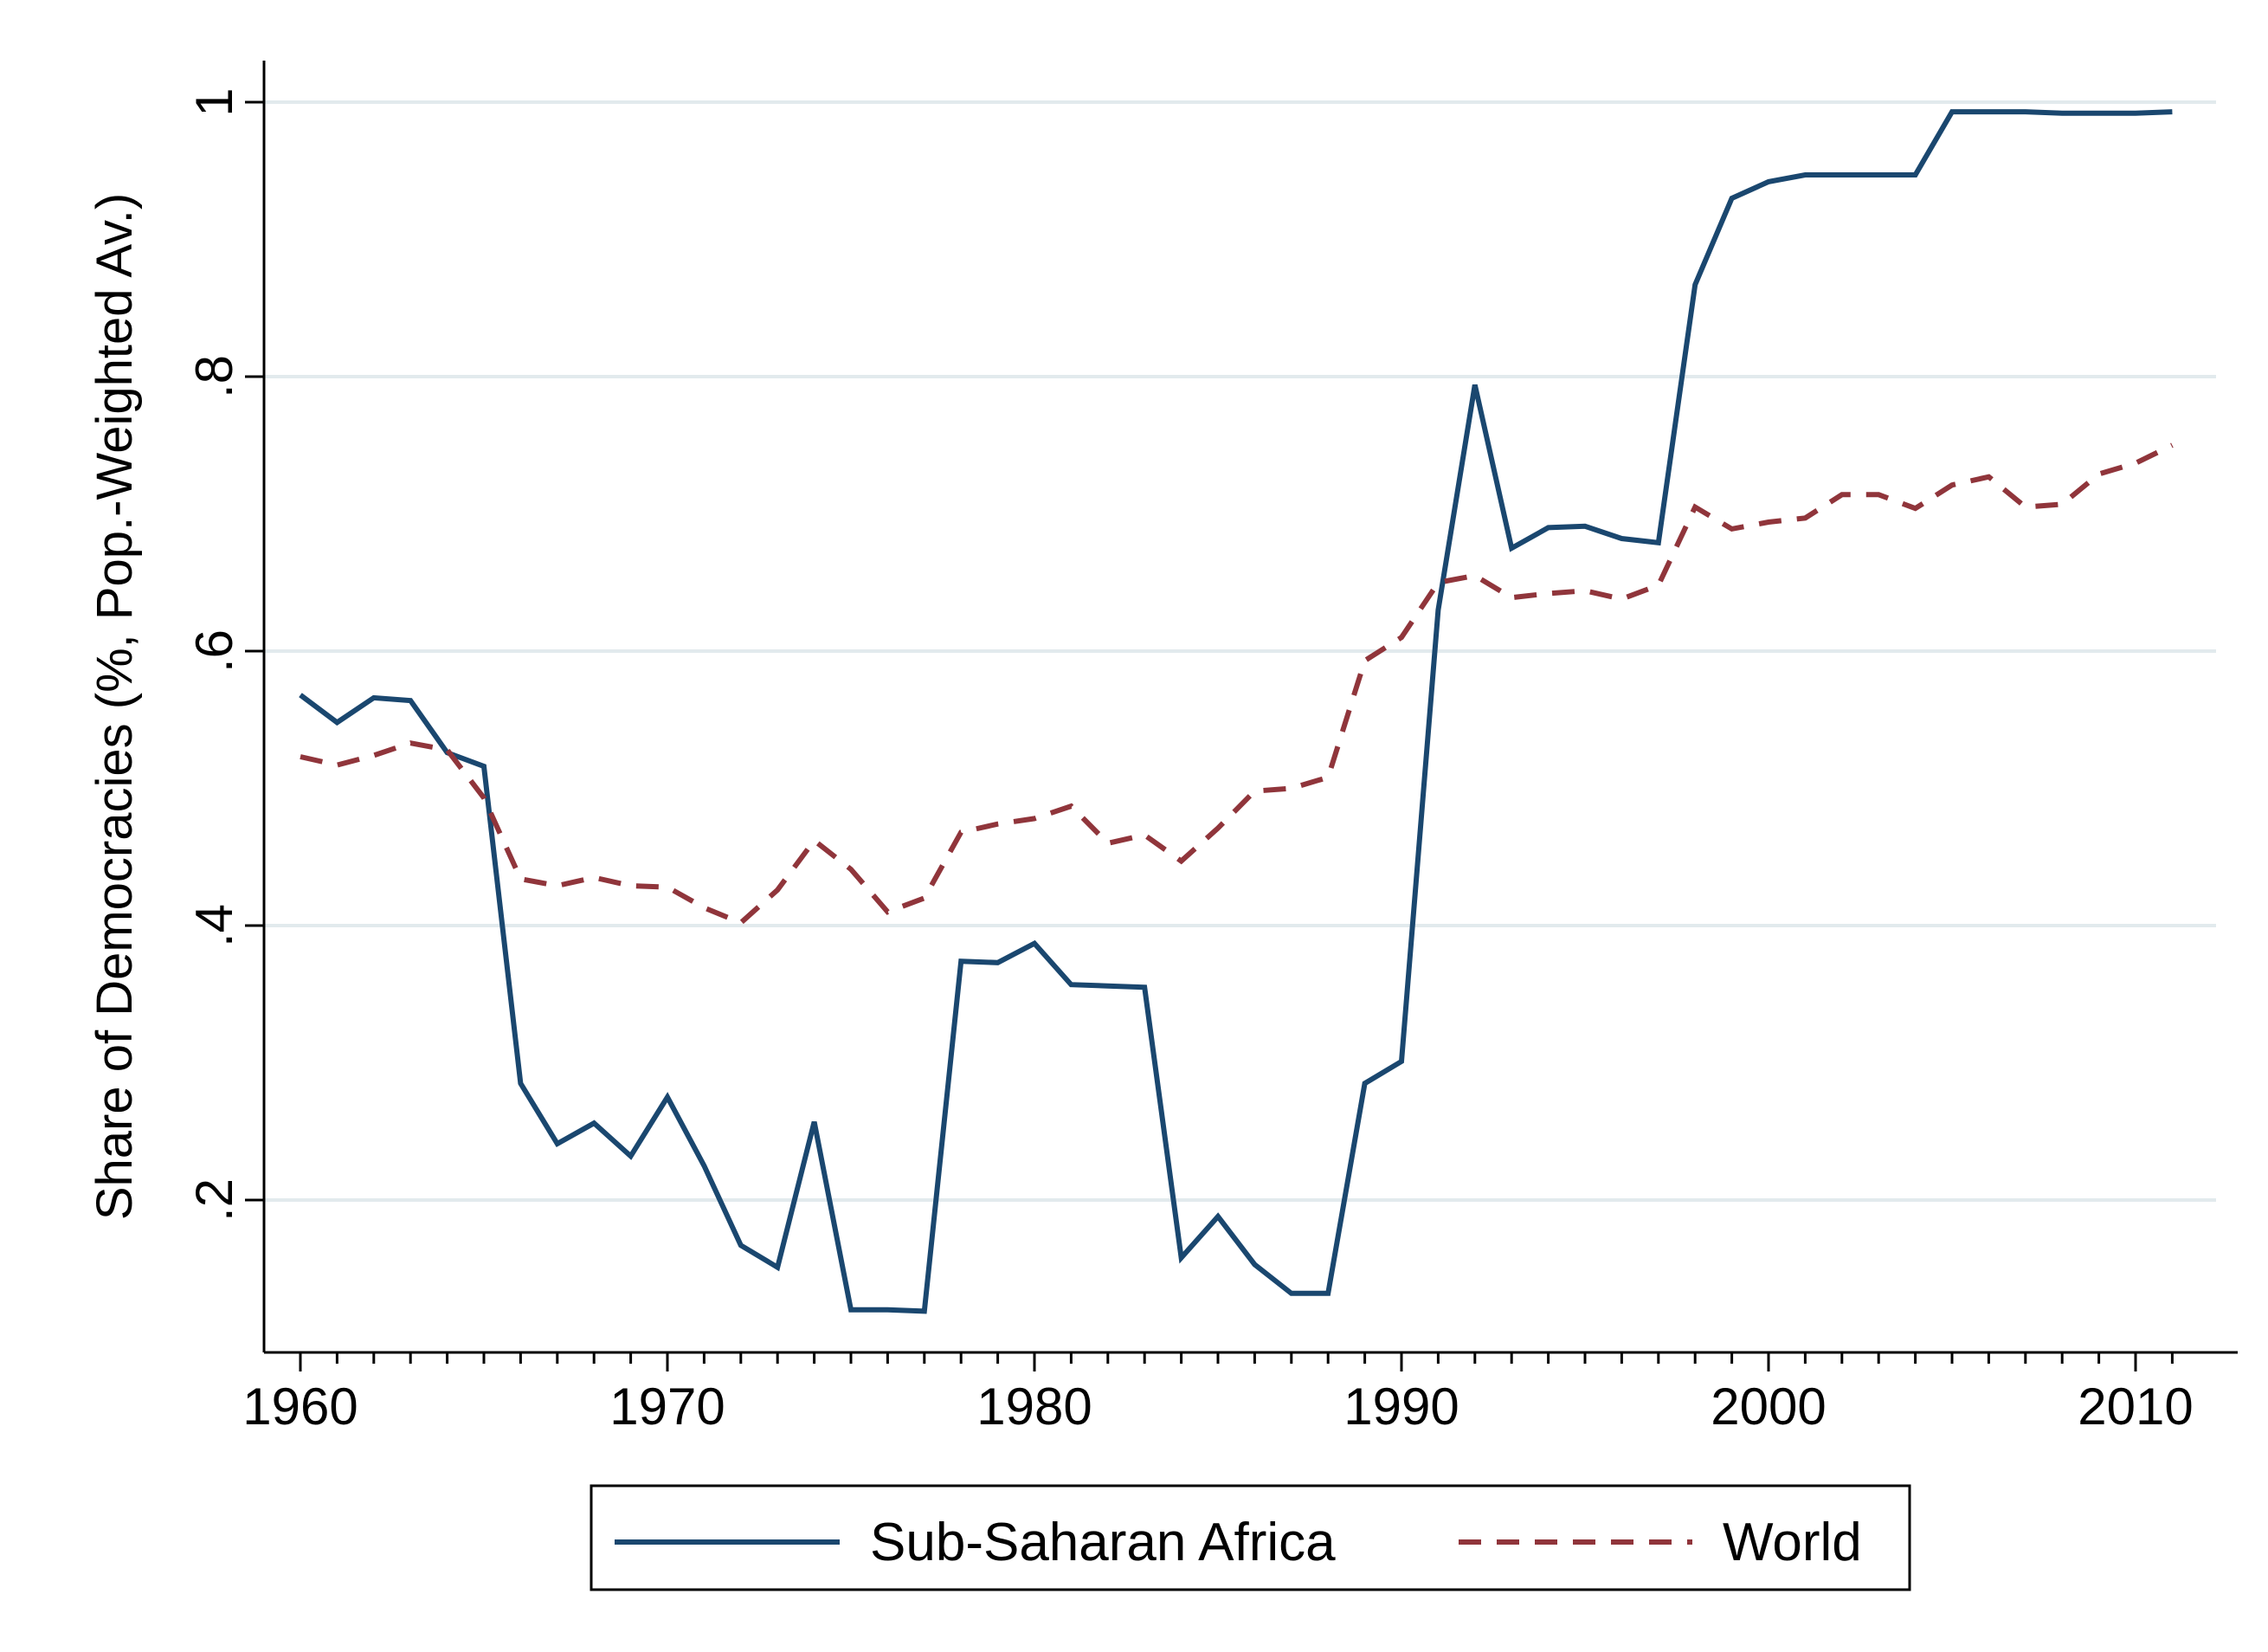  What do you see at coordinates (1034, 1407) in the screenshot?
I see `x-tick-label: 1980` at bounding box center [1034, 1407].